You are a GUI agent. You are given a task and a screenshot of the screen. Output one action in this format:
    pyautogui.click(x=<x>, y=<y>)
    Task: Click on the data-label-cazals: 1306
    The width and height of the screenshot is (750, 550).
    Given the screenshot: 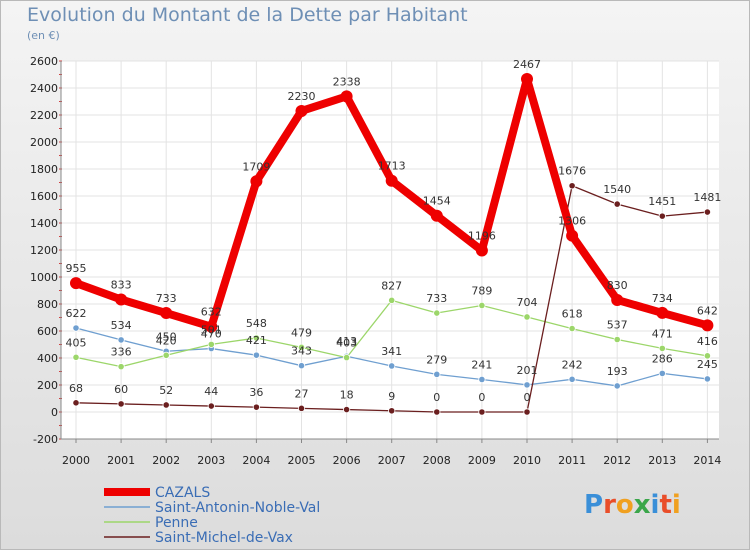 What is the action you would take?
    pyautogui.click(x=572, y=221)
    